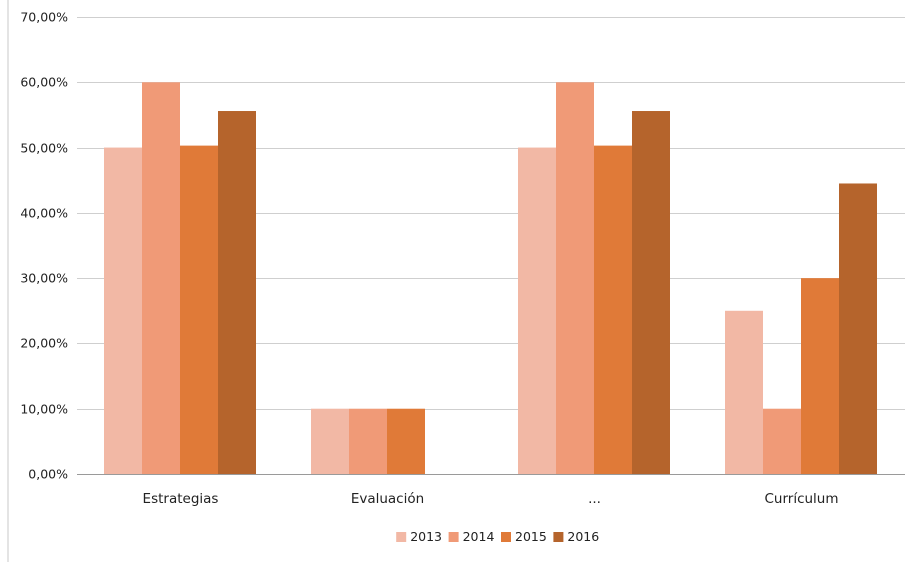 The image size is (912, 566). Describe the element at coordinates (558, 537) in the screenshot. I see `legend-swatch-2016` at that location.